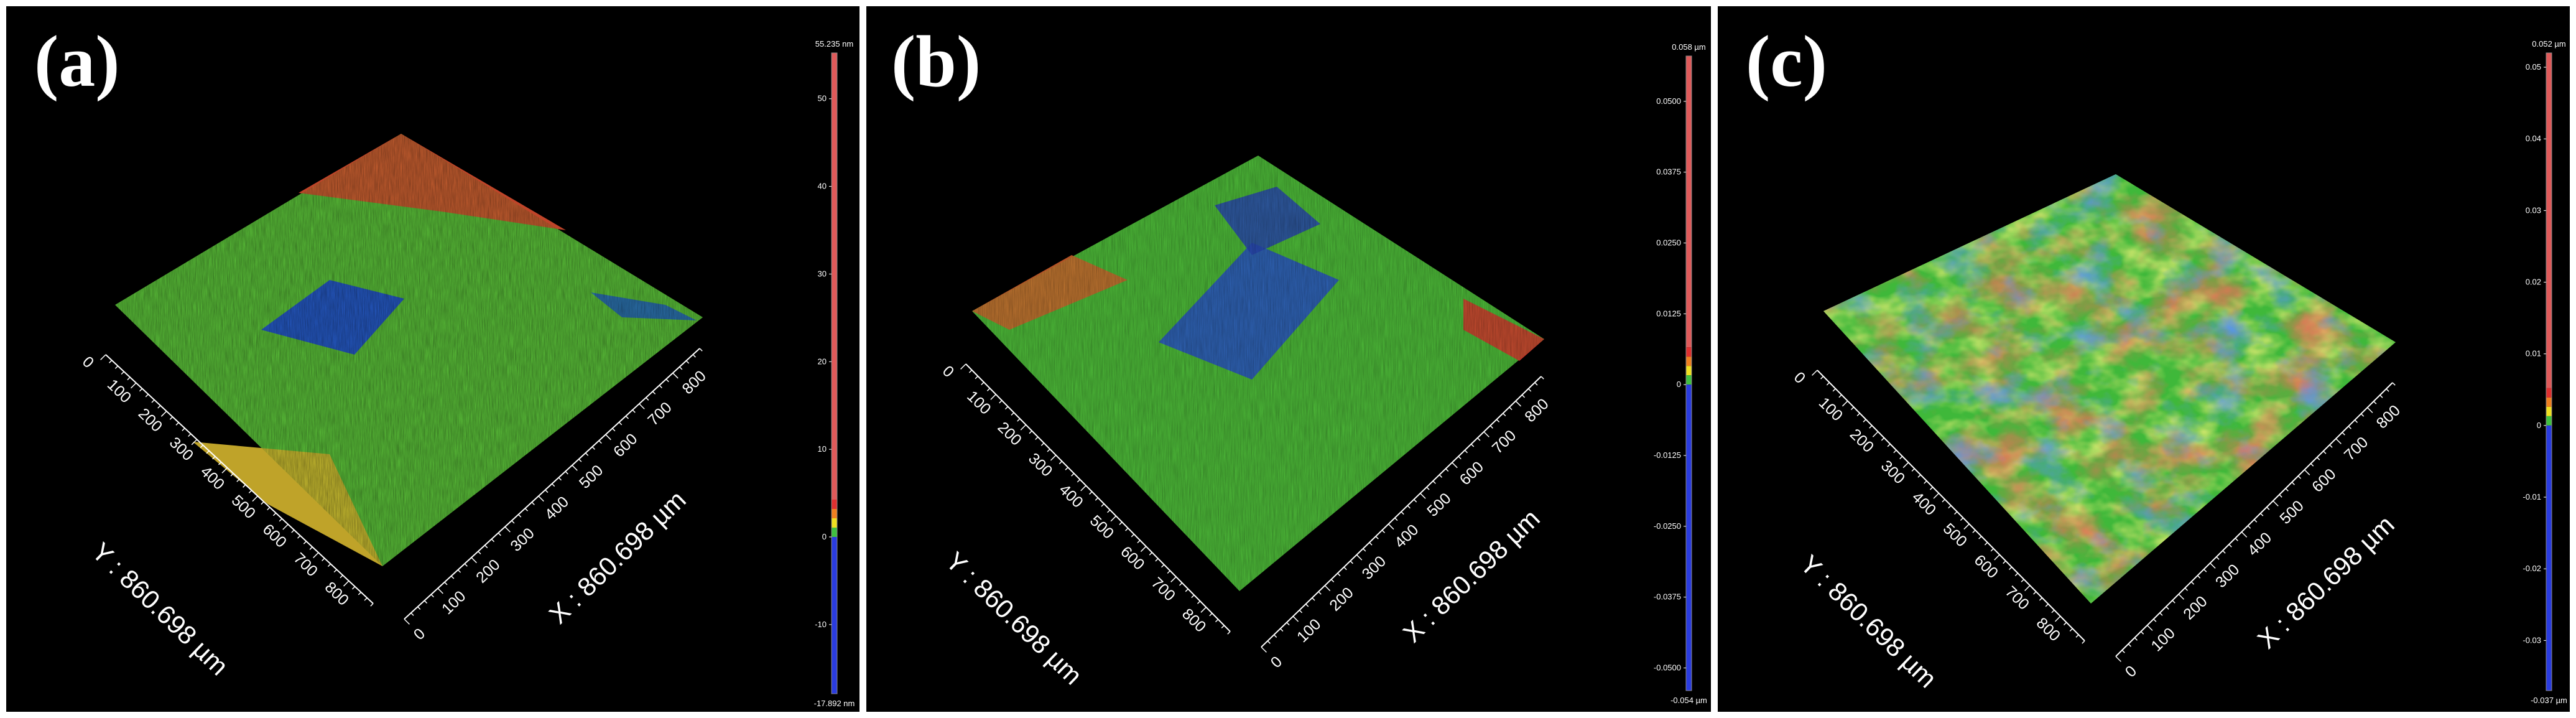 The image size is (2576, 718). I want to click on y-tick-label: 0, so click(88, 362).